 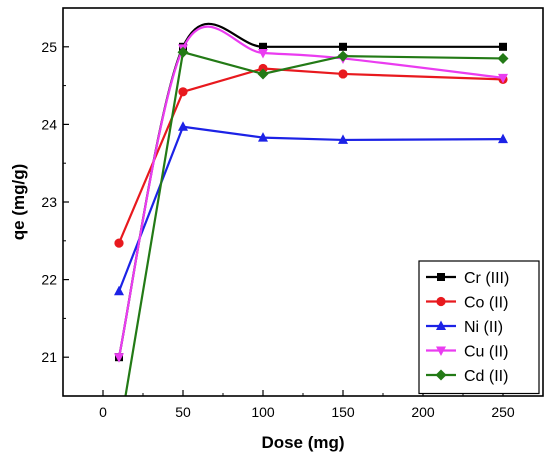 What do you see at coordinates (49, 202) in the screenshot?
I see `y-tick-label: 23` at bounding box center [49, 202].